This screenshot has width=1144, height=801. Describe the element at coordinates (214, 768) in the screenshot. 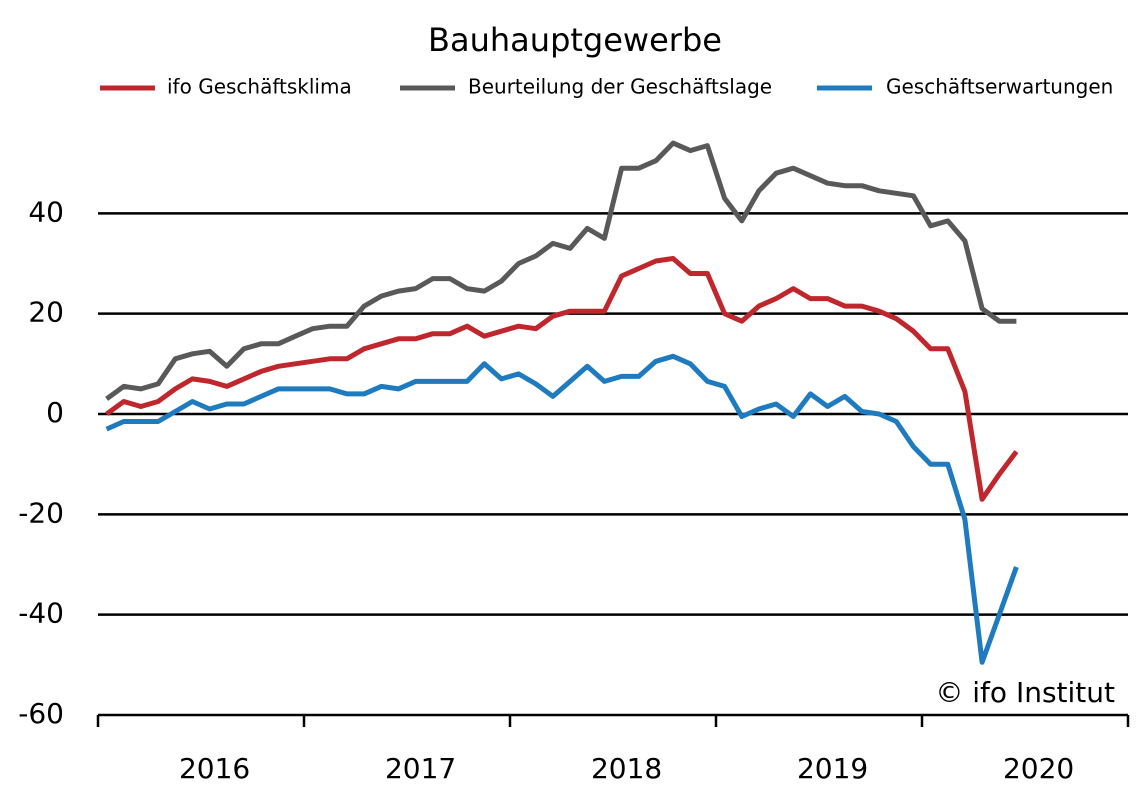

I see `x-tick-label: 2016` at that location.